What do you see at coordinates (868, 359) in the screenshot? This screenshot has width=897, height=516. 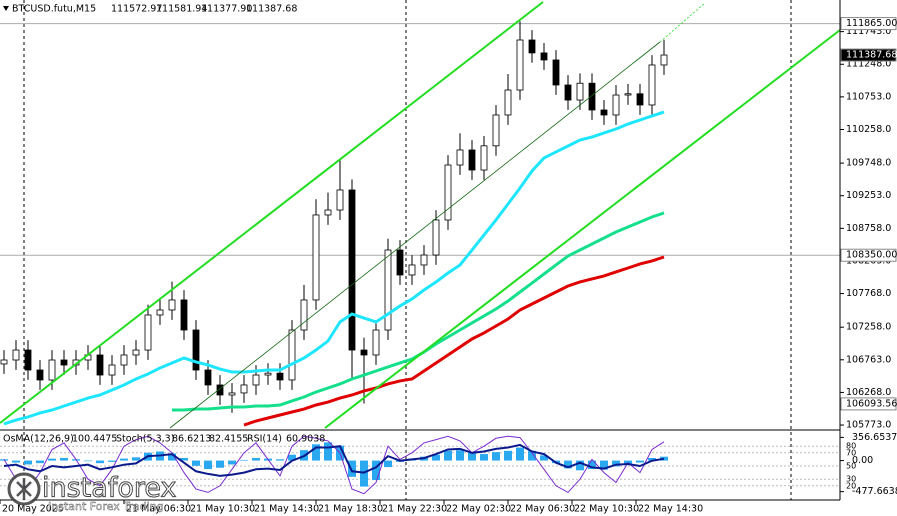 I see `y-tick-label: 106763.0` at bounding box center [868, 359].